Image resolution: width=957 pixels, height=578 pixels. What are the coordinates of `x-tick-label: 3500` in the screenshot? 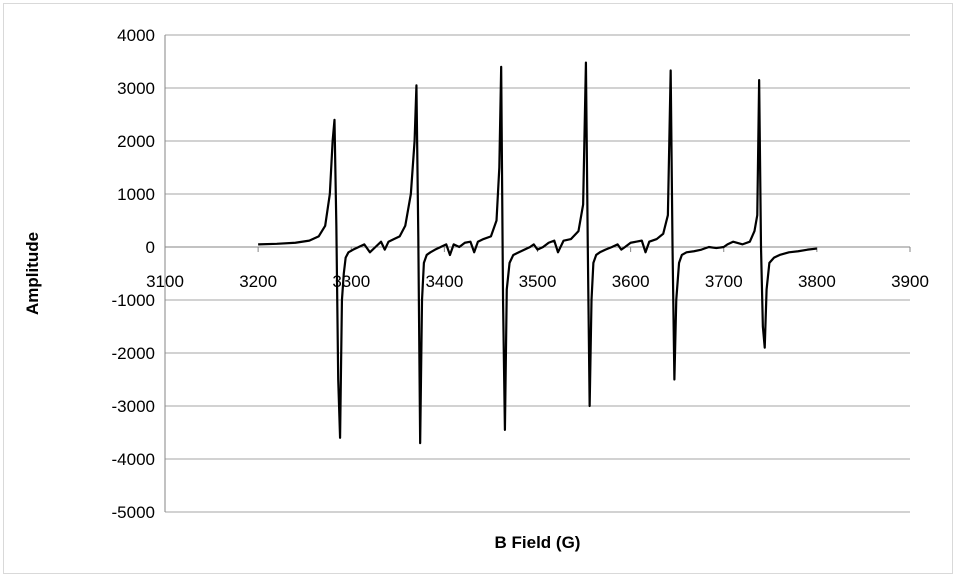 It's located at (538, 281).